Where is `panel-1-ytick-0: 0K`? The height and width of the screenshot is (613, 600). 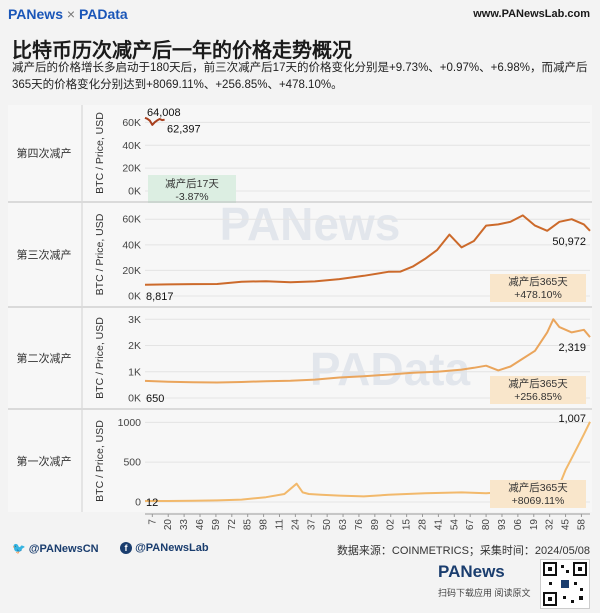
panel-1-ytick-0: 0K is located at coordinates (134, 192).